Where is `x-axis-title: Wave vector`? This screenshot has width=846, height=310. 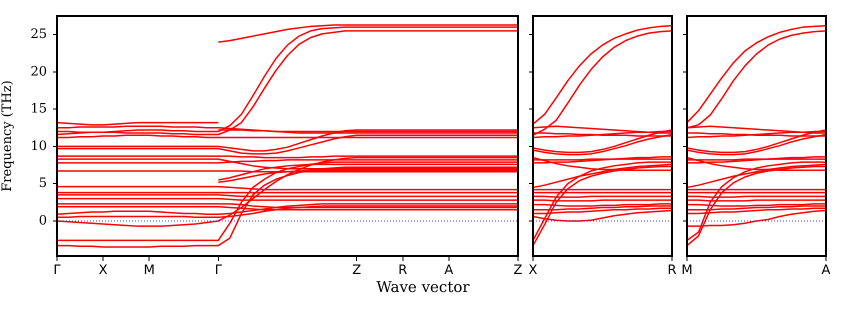
x-axis-title: Wave vector is located at coordinates (423, 287).